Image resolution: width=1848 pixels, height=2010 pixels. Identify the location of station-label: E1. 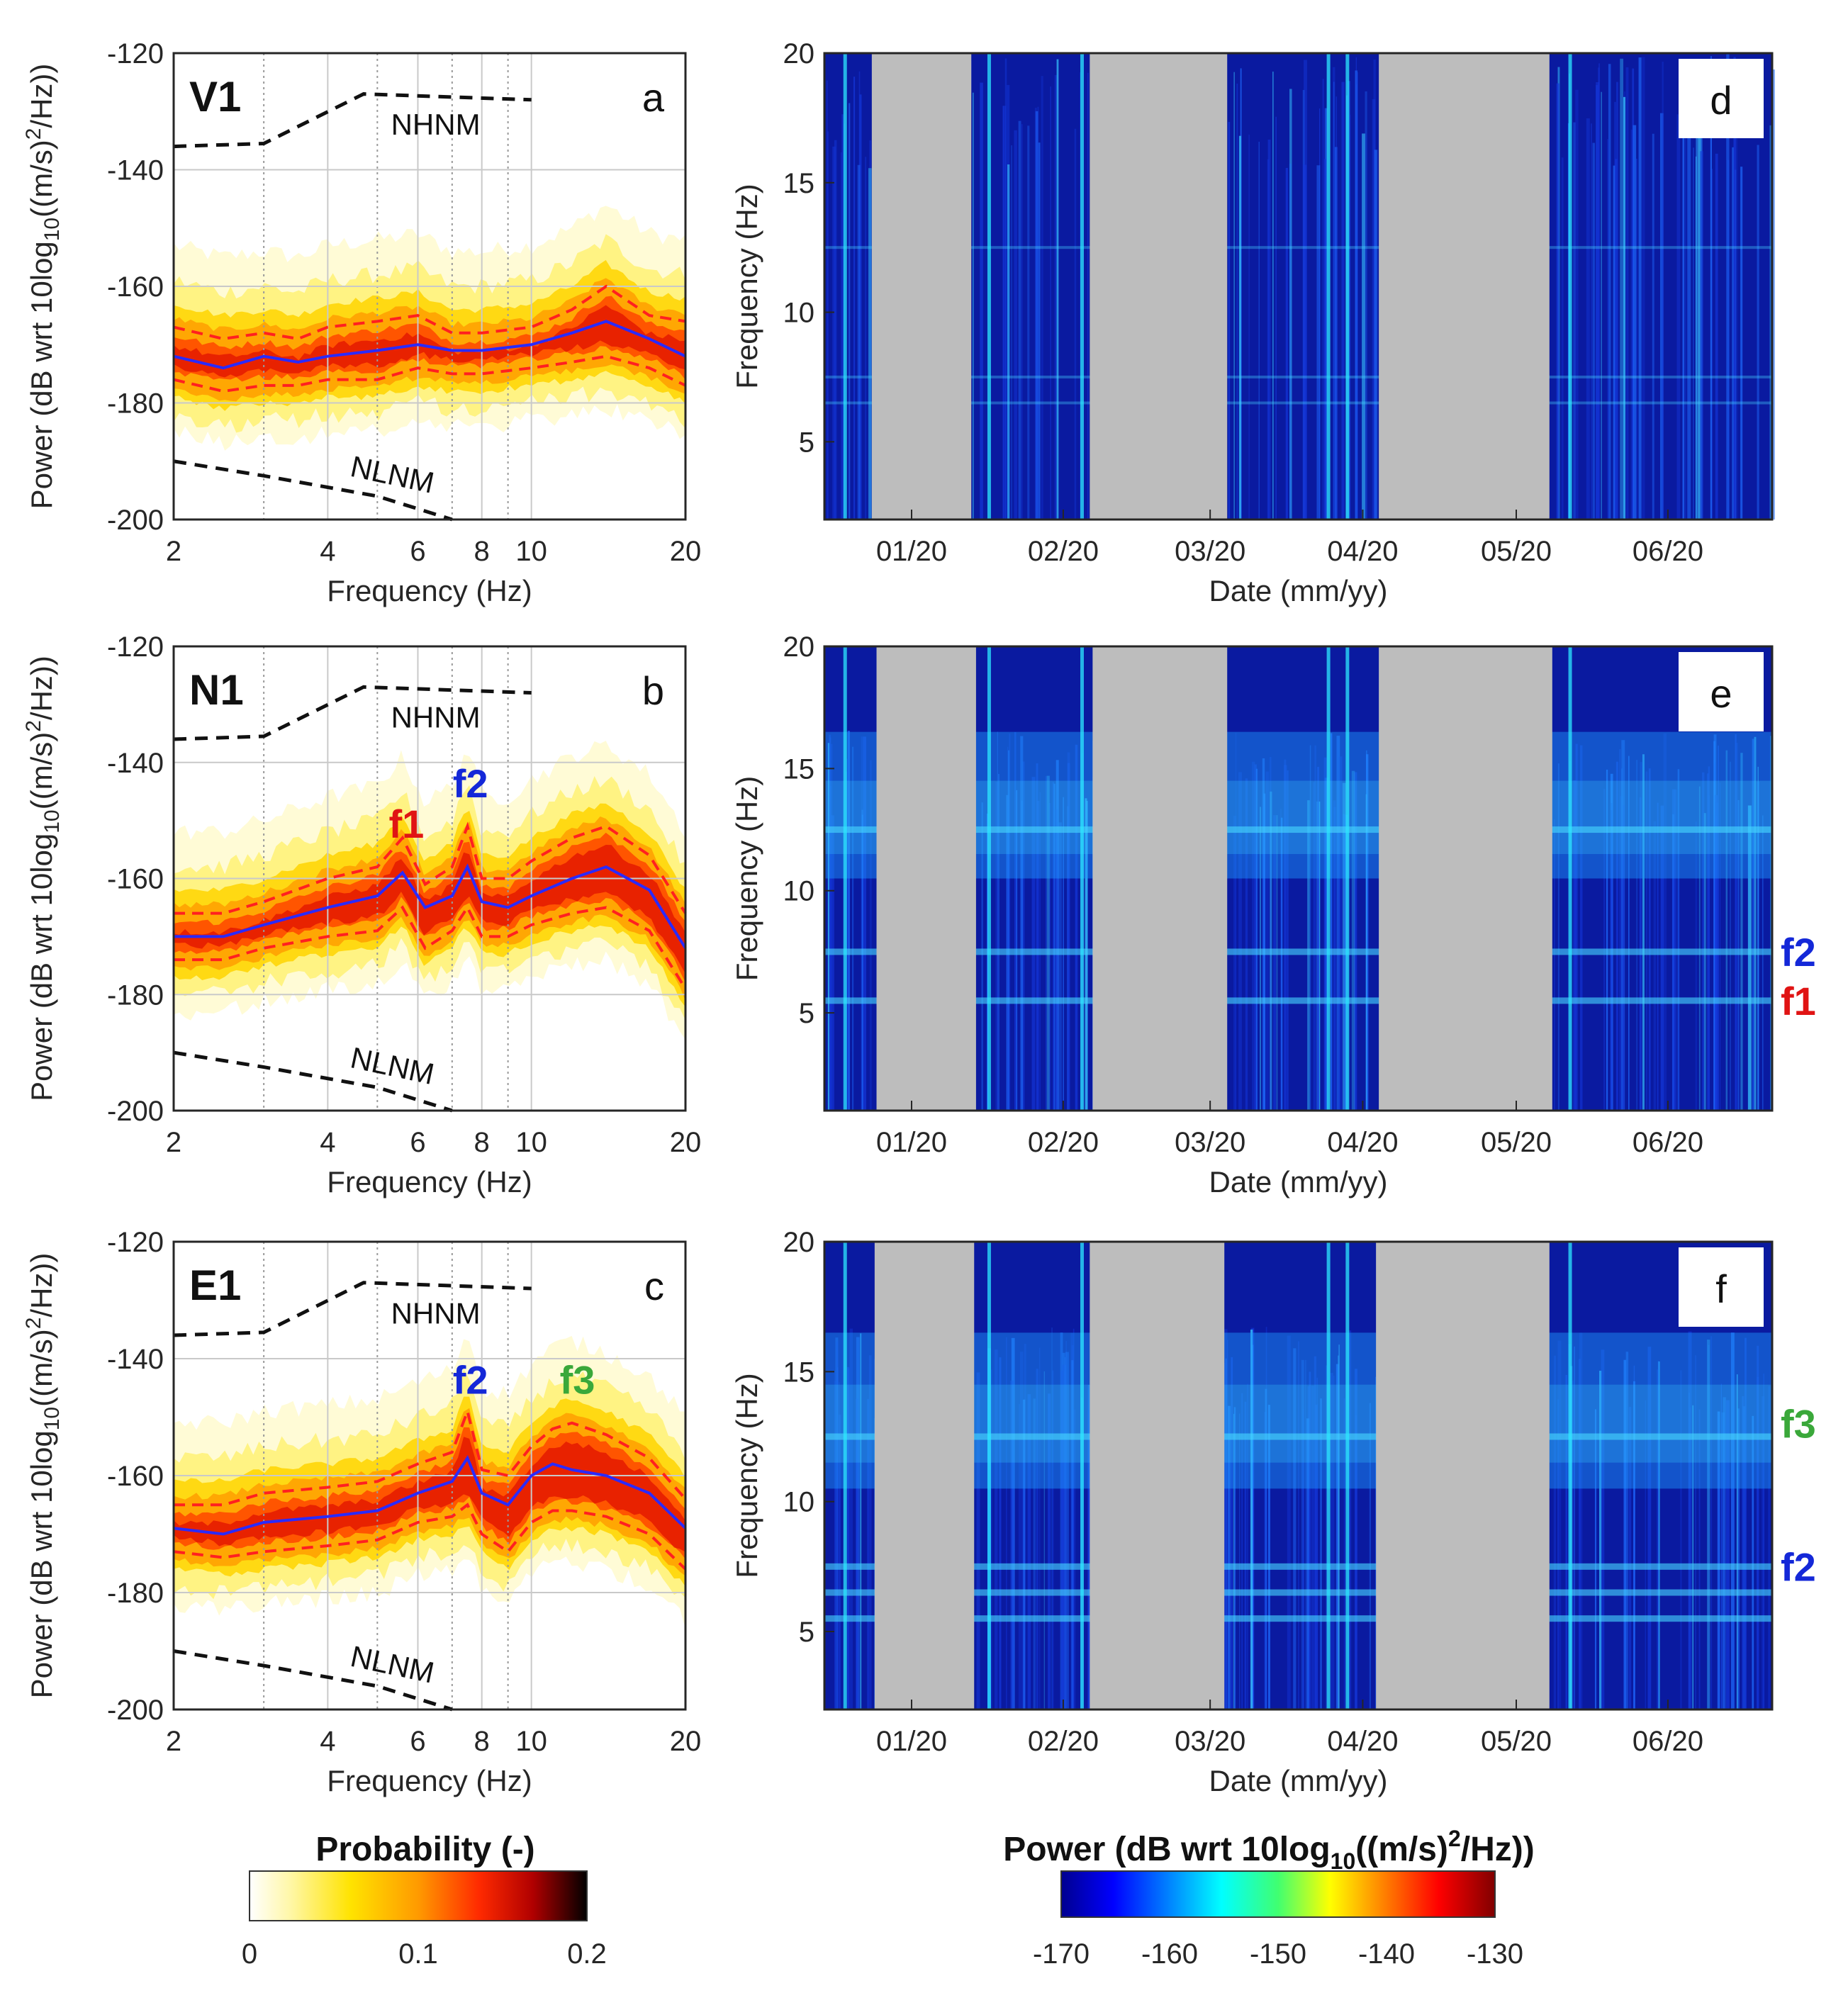
(215, 1285).